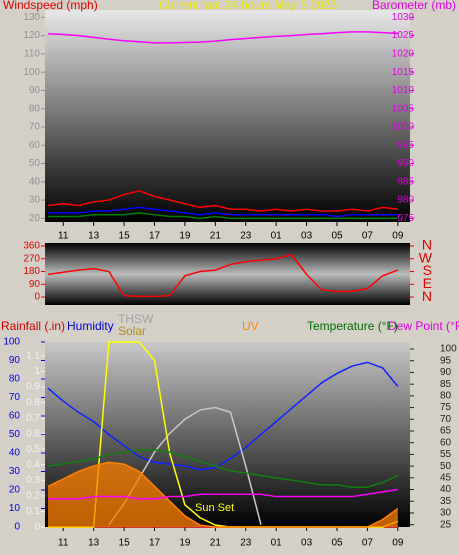 This screenshot has height=555, width=459. Describe the element at coordinates (125, 236) in the screenshot. I see `x-tick-label: 15` at that location.